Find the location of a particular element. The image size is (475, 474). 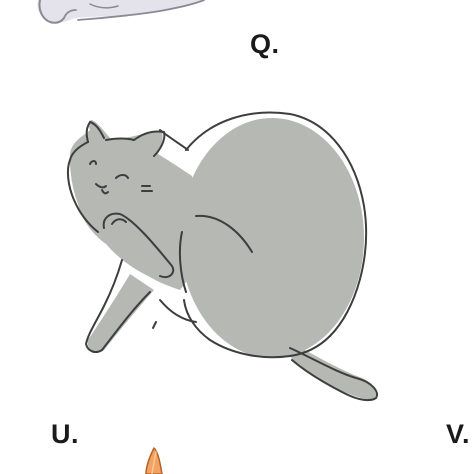

orange-tip-partial-icon is located at coordinates (154, 460).